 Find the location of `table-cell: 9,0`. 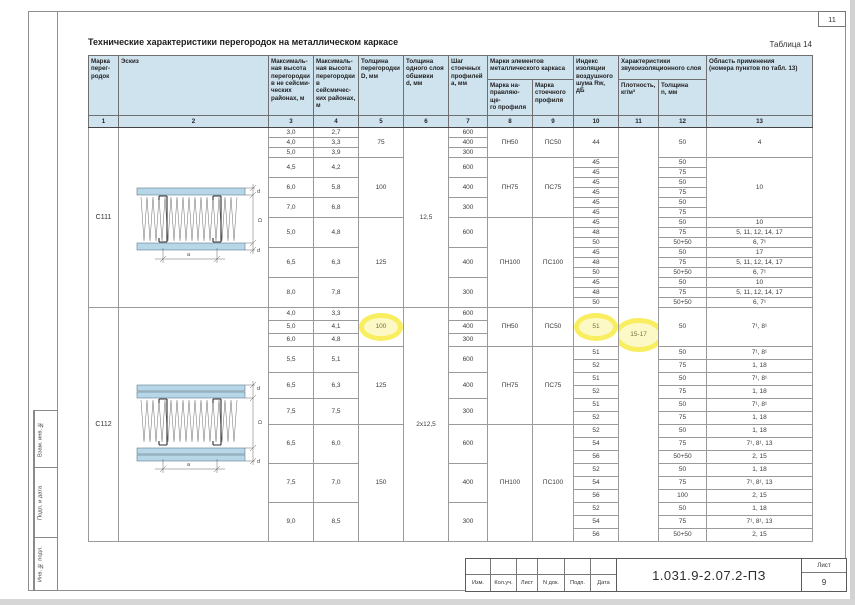

table-cell: 9,0 is located at coordinates (291, 522).